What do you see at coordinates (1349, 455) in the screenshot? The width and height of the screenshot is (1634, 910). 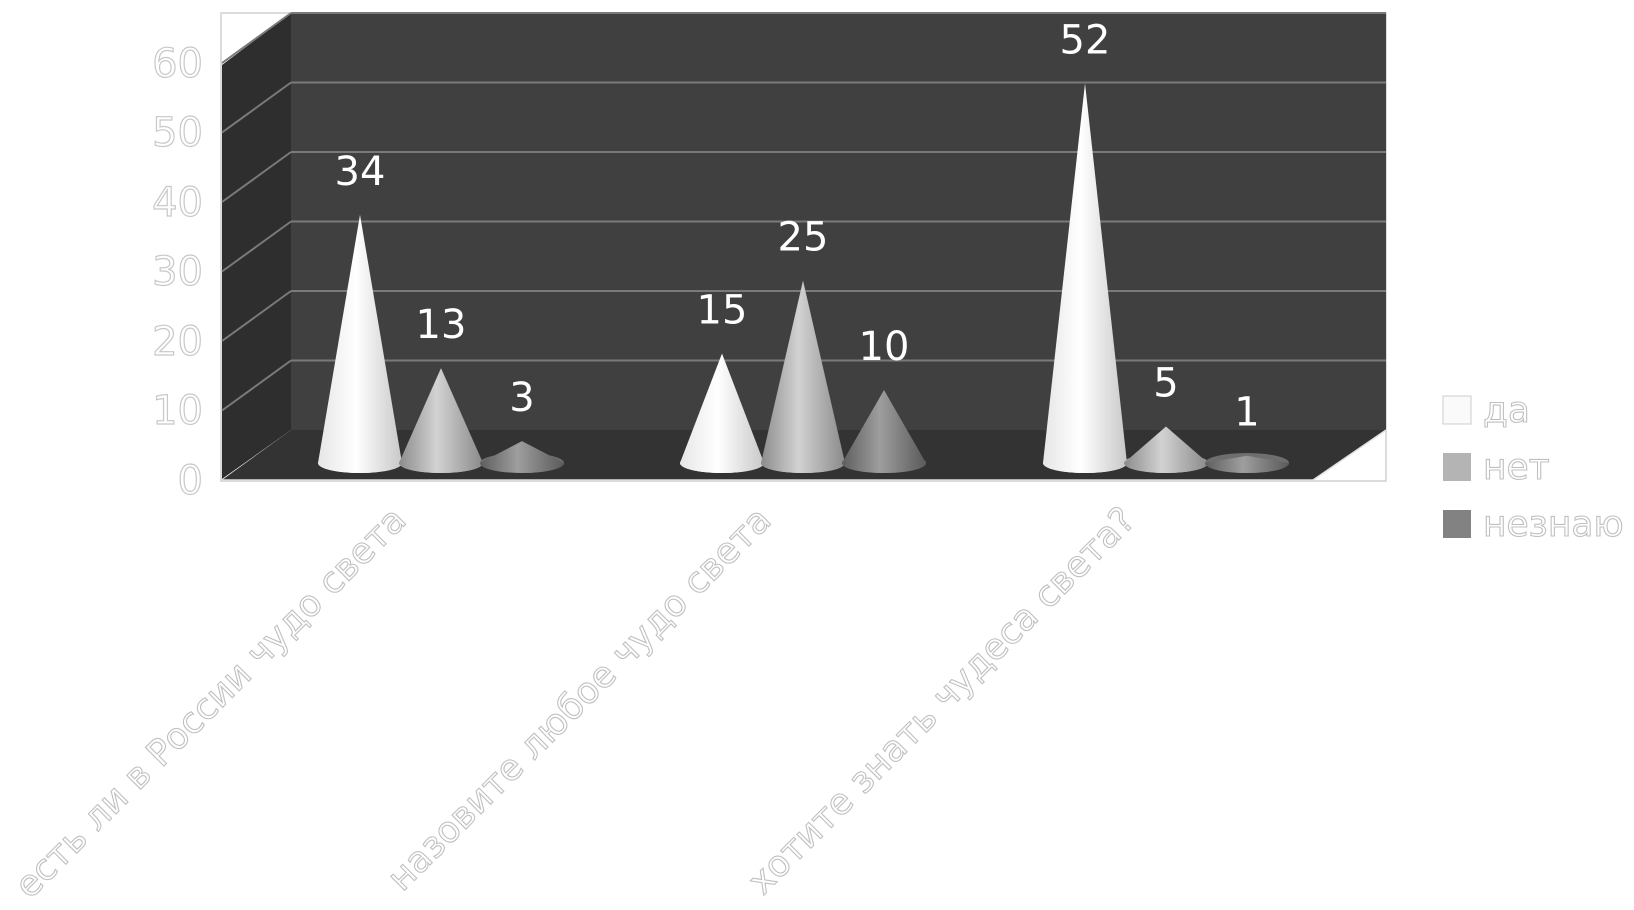 I see `floor-side-edge` at bounding box center [1349, 455].